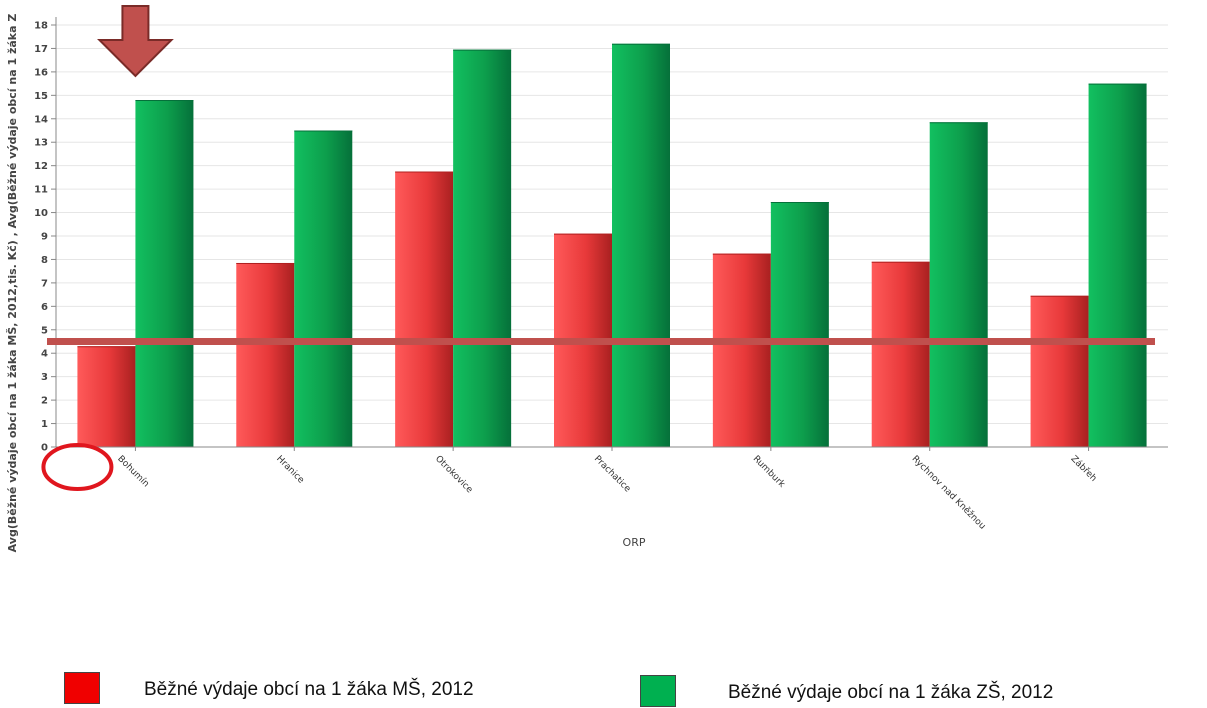  What do you see at coordinates (1083, 469) in the screenshot?
I see `x-tick-label: Zábřeh` at bounding box center [1083, 469].